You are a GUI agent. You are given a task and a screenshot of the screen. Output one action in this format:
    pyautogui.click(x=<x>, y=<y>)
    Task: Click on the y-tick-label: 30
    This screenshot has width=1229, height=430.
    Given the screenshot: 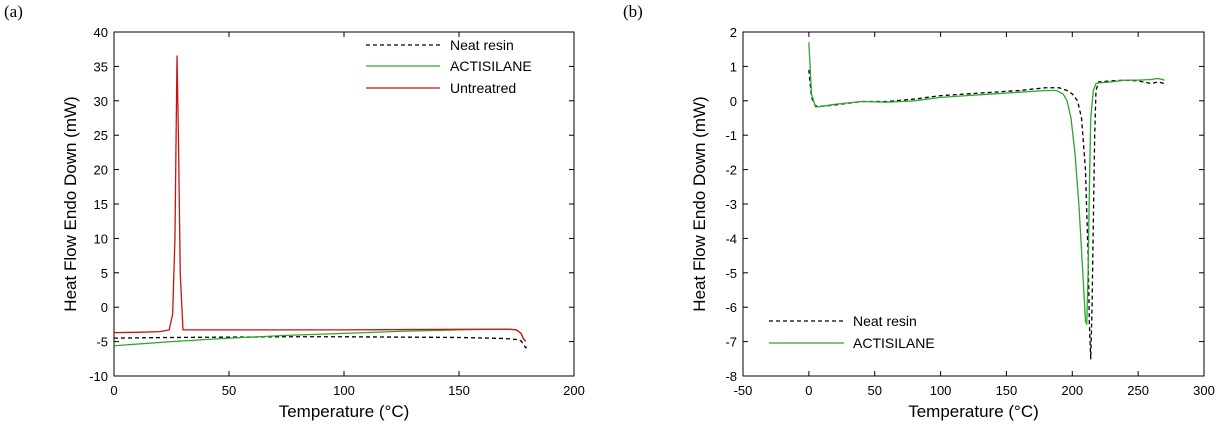 What is the action you would take?
    pyautogui.click(x=101, y=101)
    